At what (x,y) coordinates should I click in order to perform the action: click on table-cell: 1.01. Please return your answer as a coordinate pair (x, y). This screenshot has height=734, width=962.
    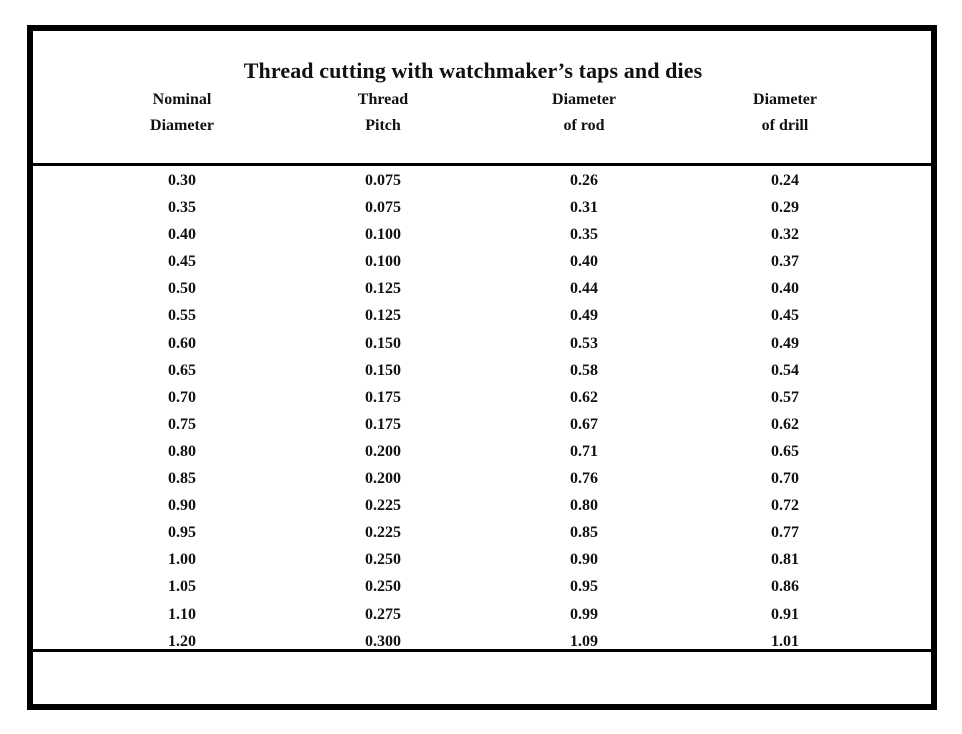
    Looking at the image, I should click on (785, 641).